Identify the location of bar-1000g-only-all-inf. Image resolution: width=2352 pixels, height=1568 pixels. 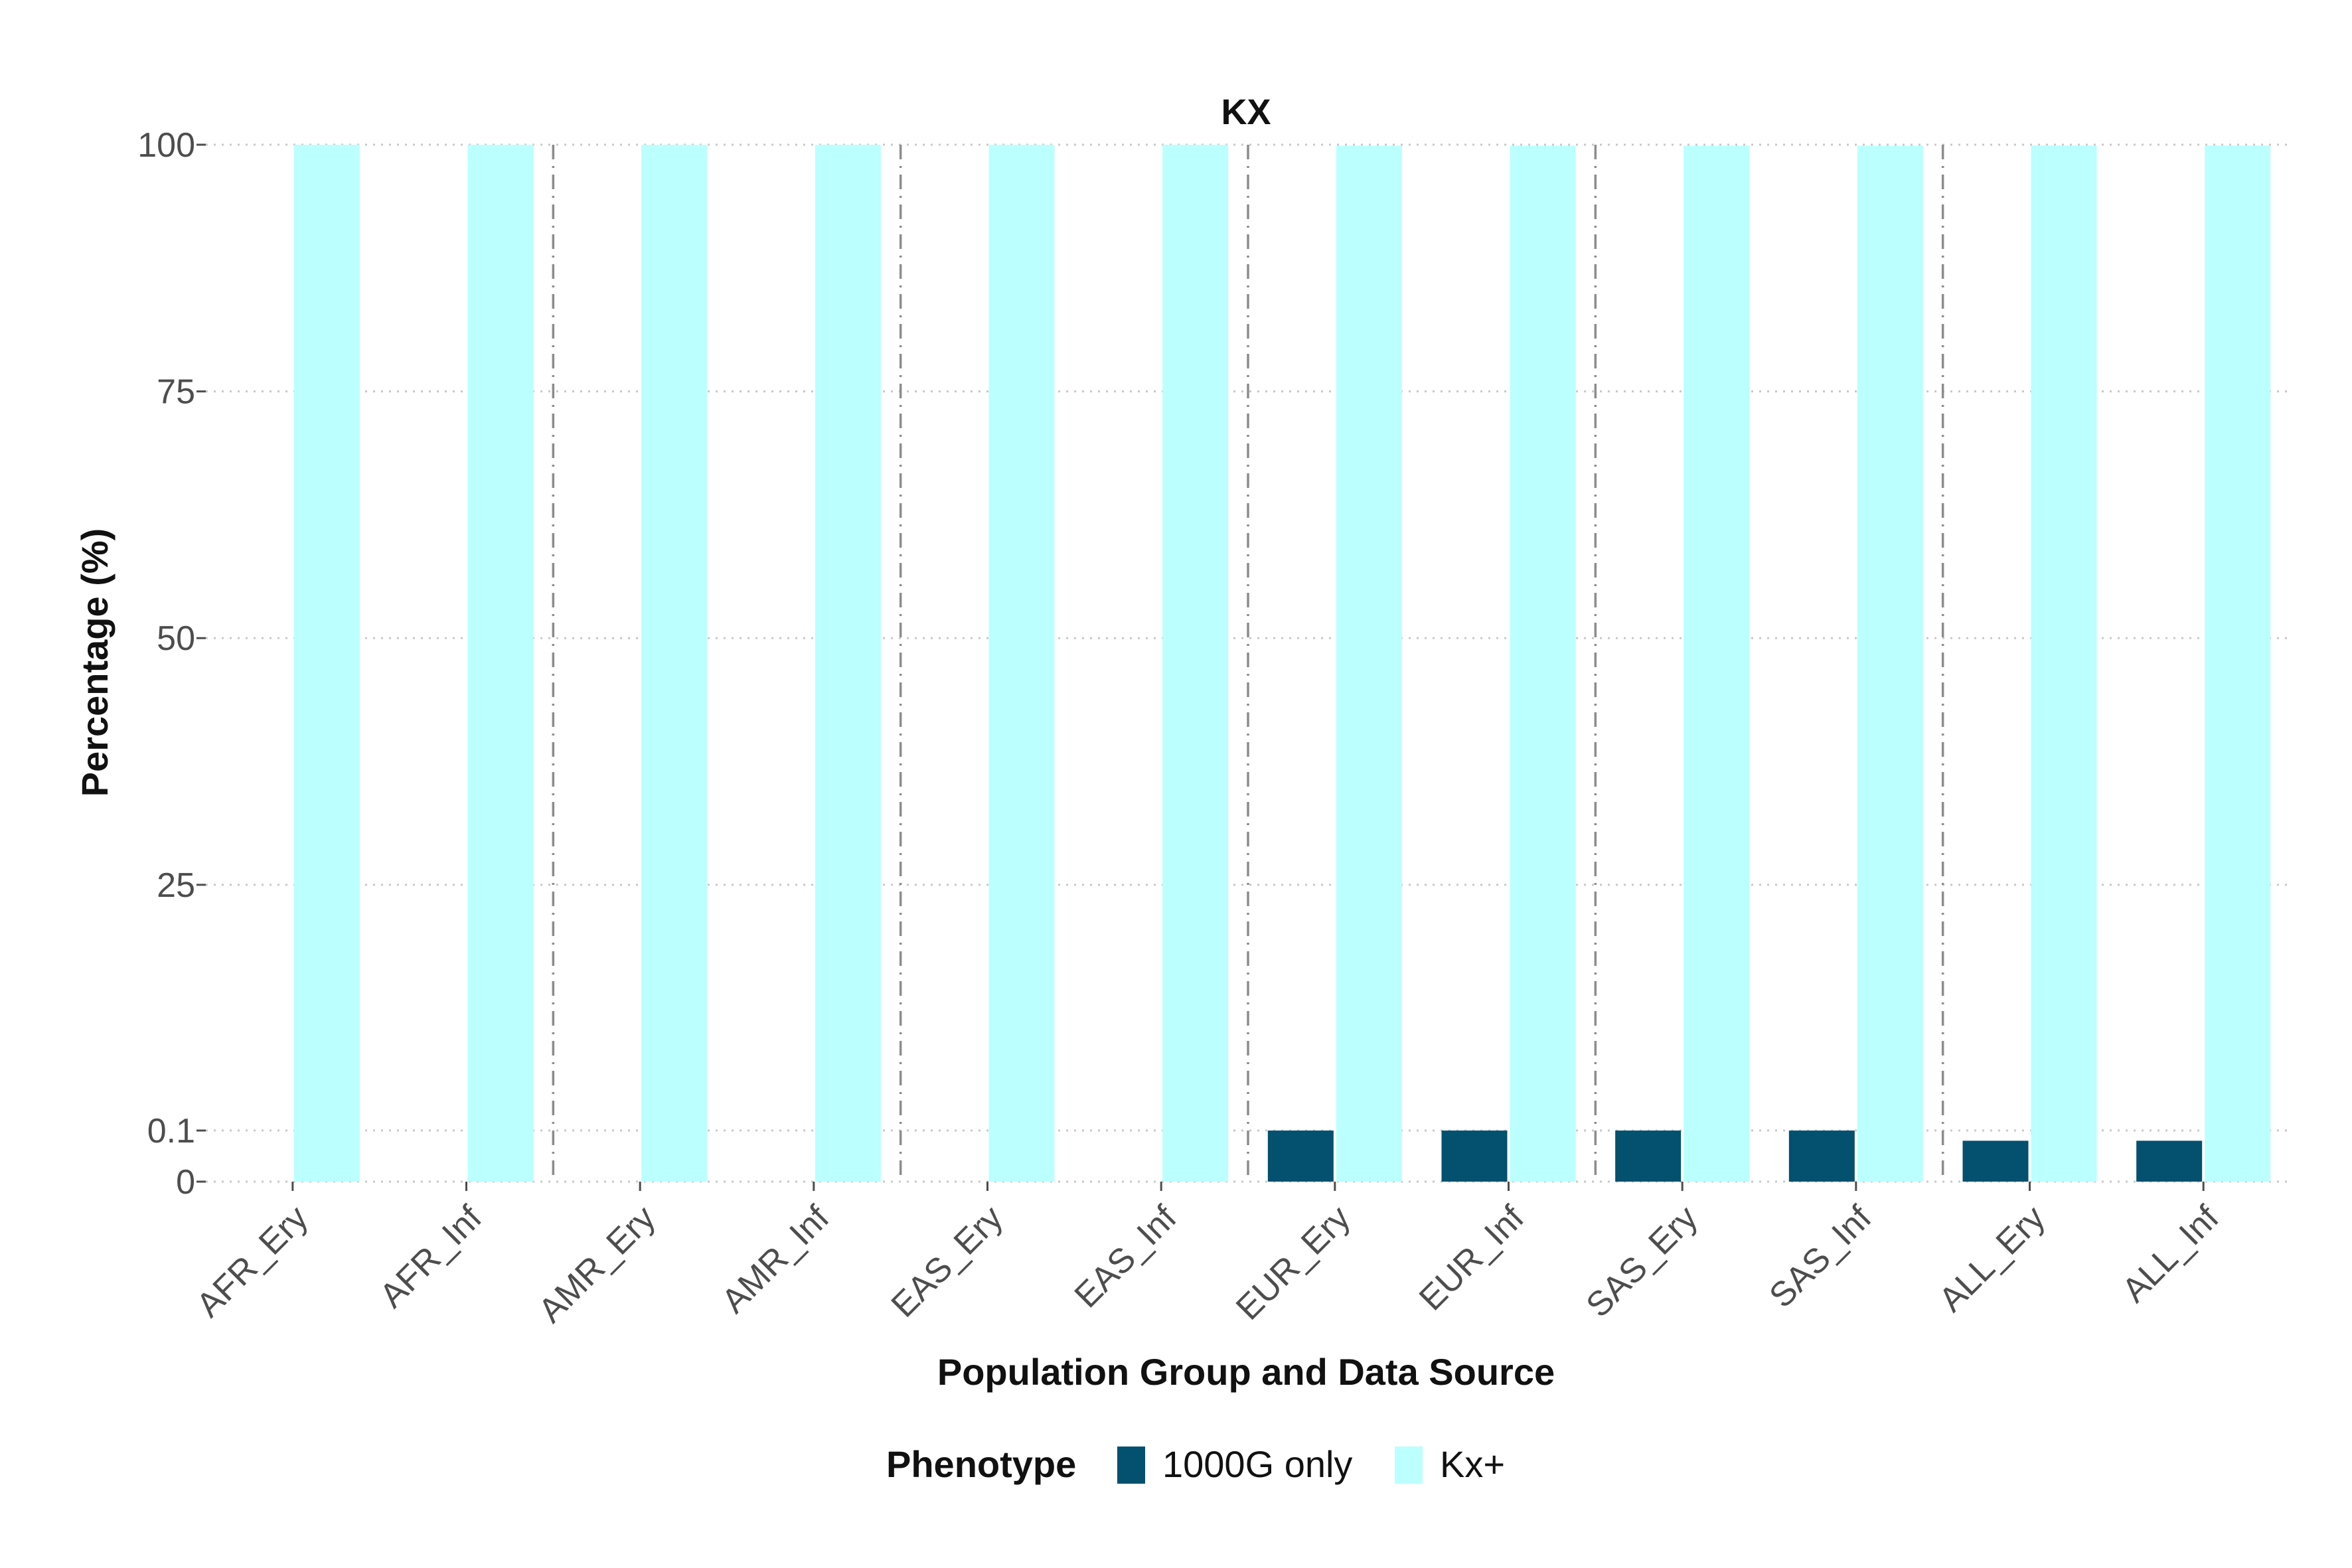
(2170, 1161).